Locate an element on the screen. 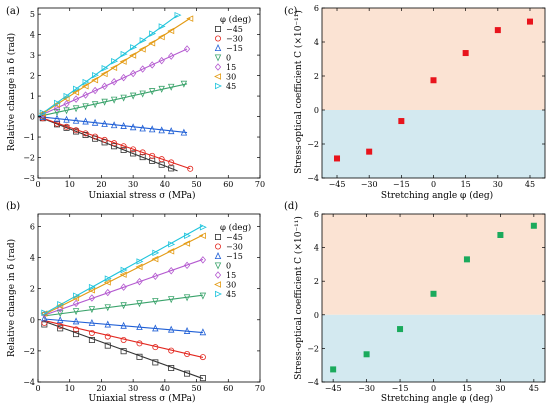 The height and width of the screenshot is (405, 550). y-tick-label: 2 is located at coordinates (32, 76).